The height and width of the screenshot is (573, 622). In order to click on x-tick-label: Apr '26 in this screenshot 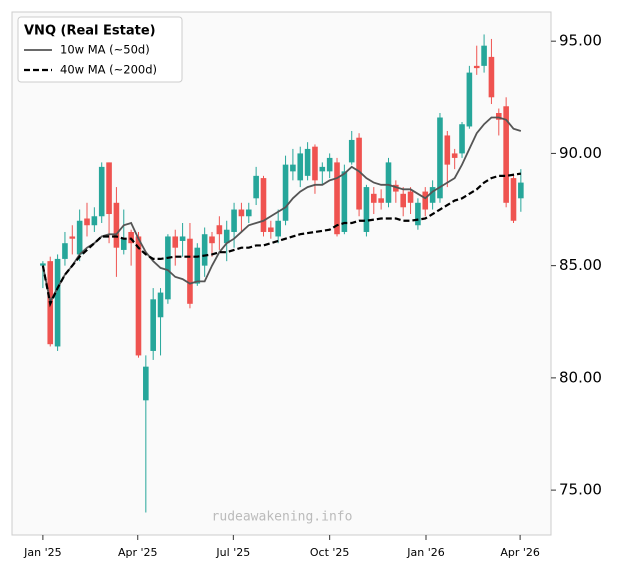, I will do `click(520, 552)`.